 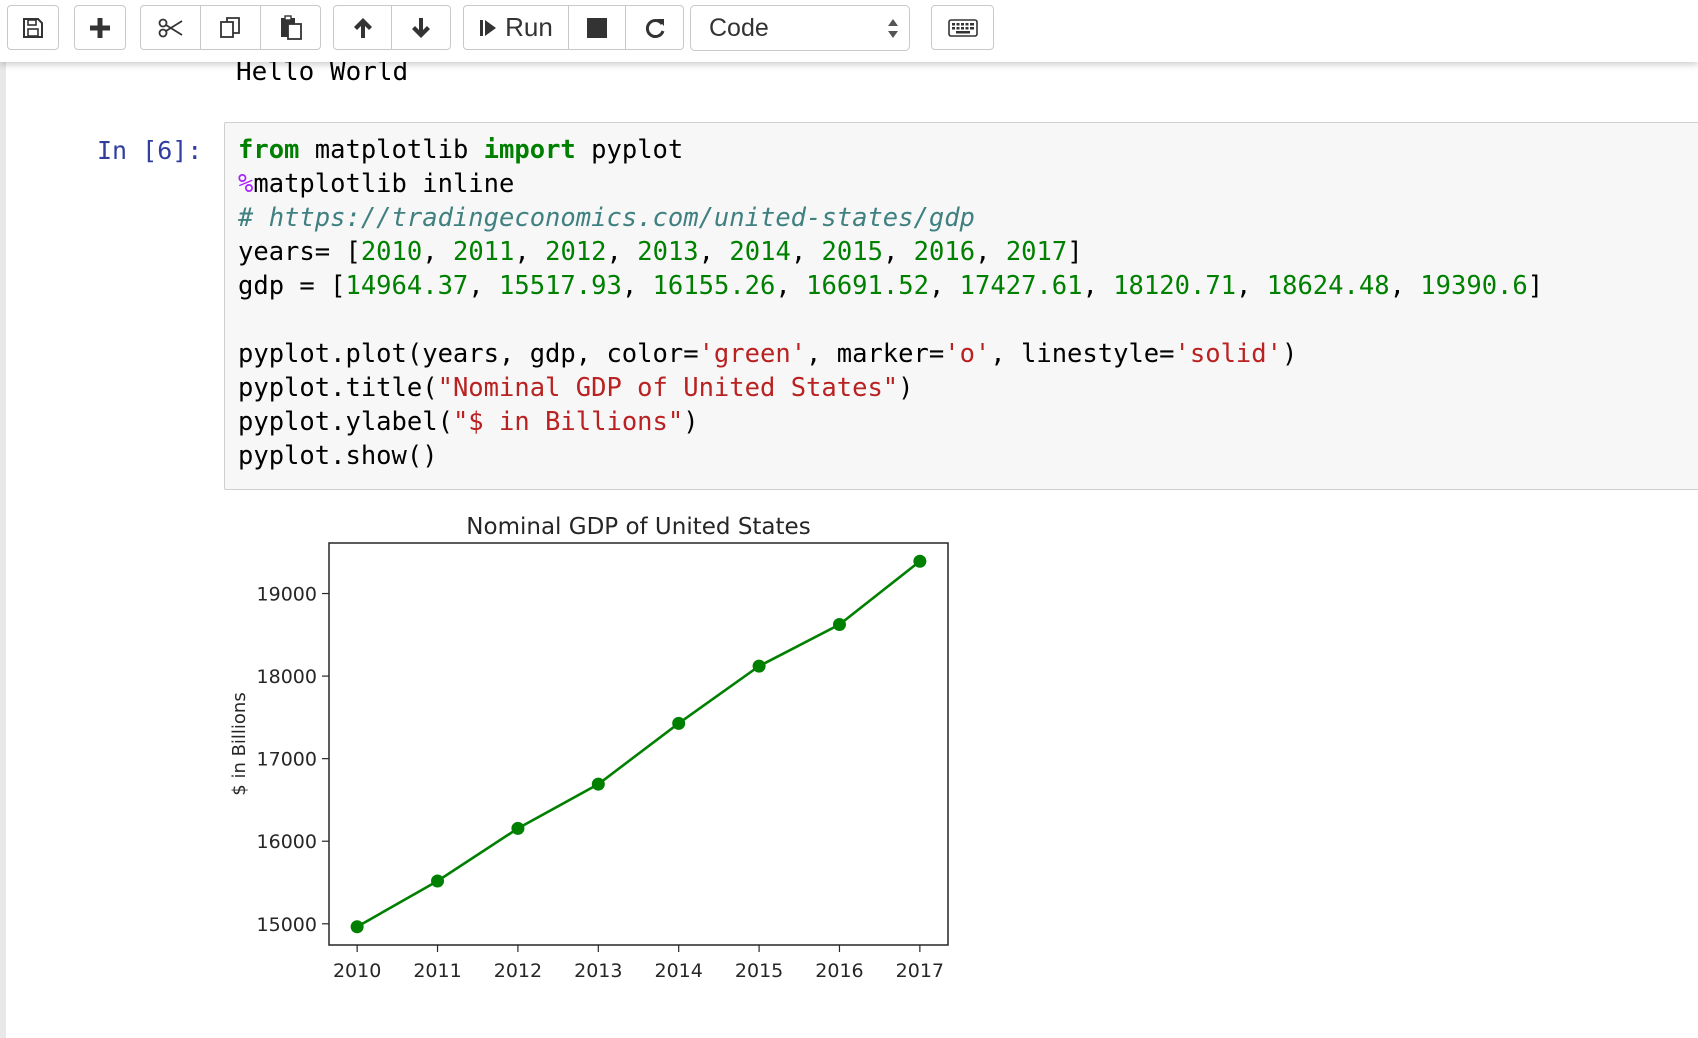 What do you see at coordinates (357, 971) in the screenshot?
I see `x-tick-label: 2010` at bounding box center [357, 971].